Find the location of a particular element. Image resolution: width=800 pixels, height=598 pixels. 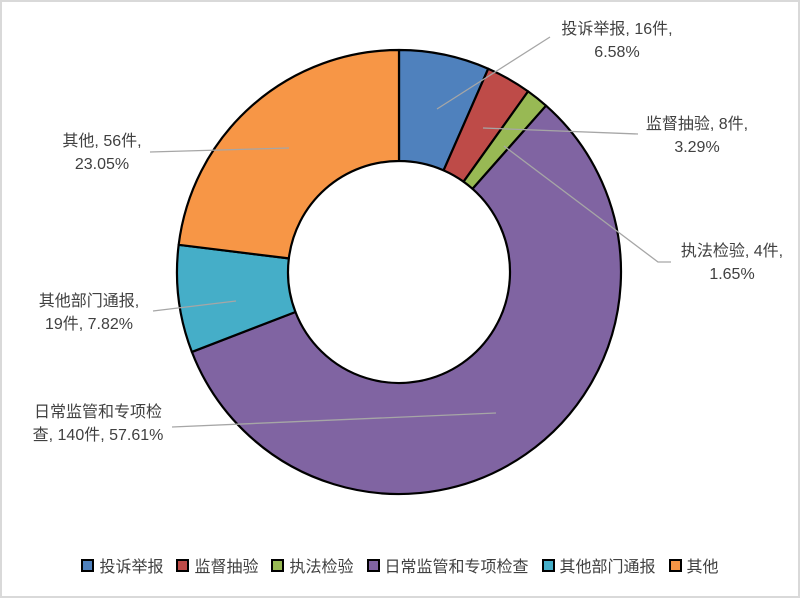

slice-label-supervision-sampling: 监督抽验, 8件, 3.29% is located at coordinates (697, 136).